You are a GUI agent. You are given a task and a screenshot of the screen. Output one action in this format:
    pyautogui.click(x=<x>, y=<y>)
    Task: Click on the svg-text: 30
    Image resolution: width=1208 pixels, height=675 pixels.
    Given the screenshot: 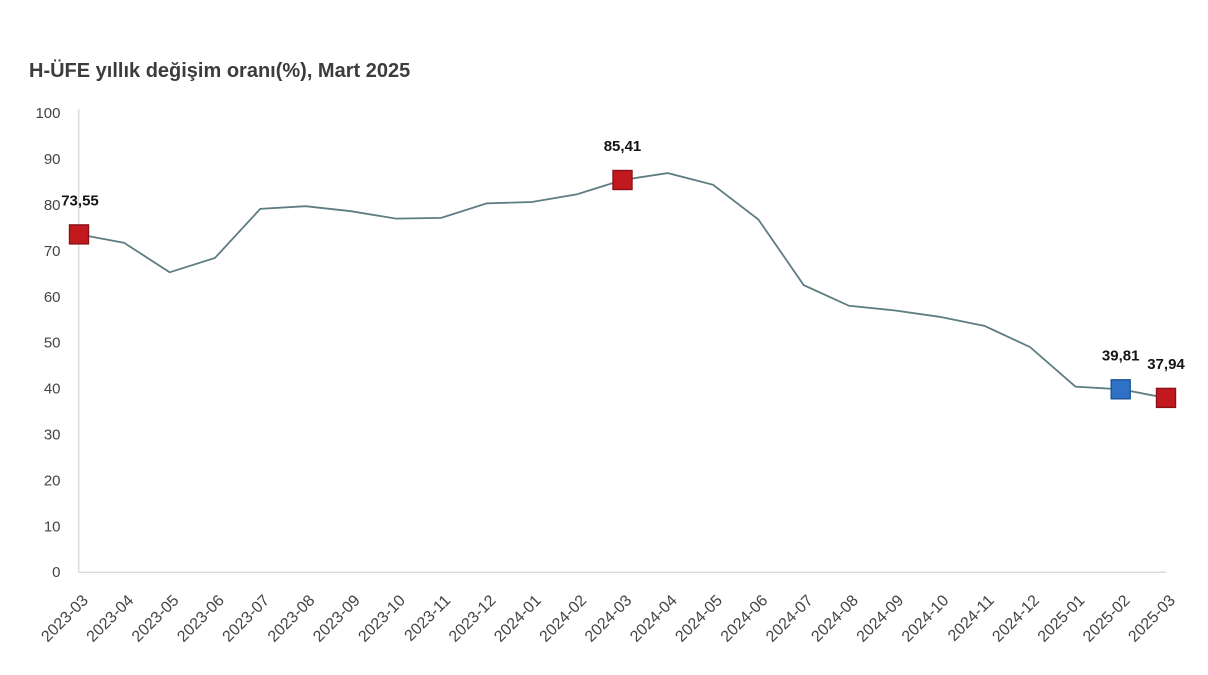 What is the action you would take?
    pyautogui.click(x=52, y=435)
    